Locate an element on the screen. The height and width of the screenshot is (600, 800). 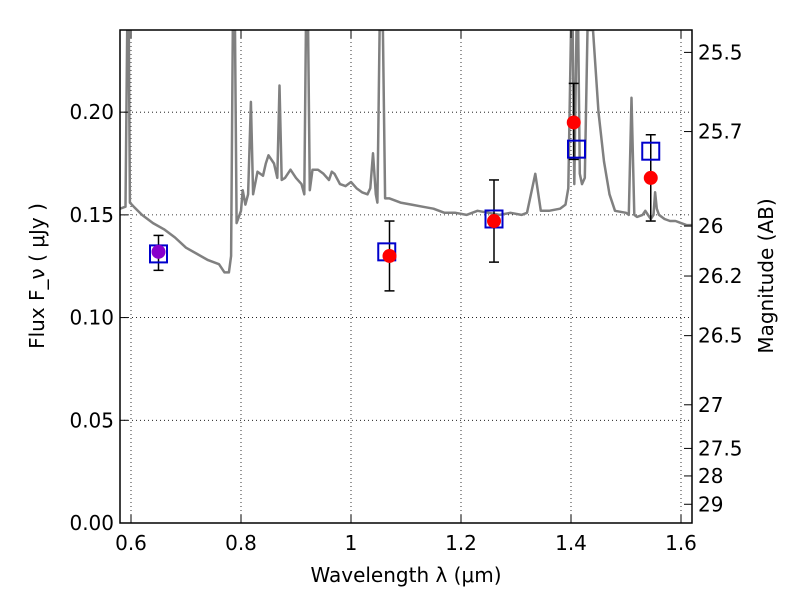
x-tick-label: 1.4 is located at coordinates (571, 543).